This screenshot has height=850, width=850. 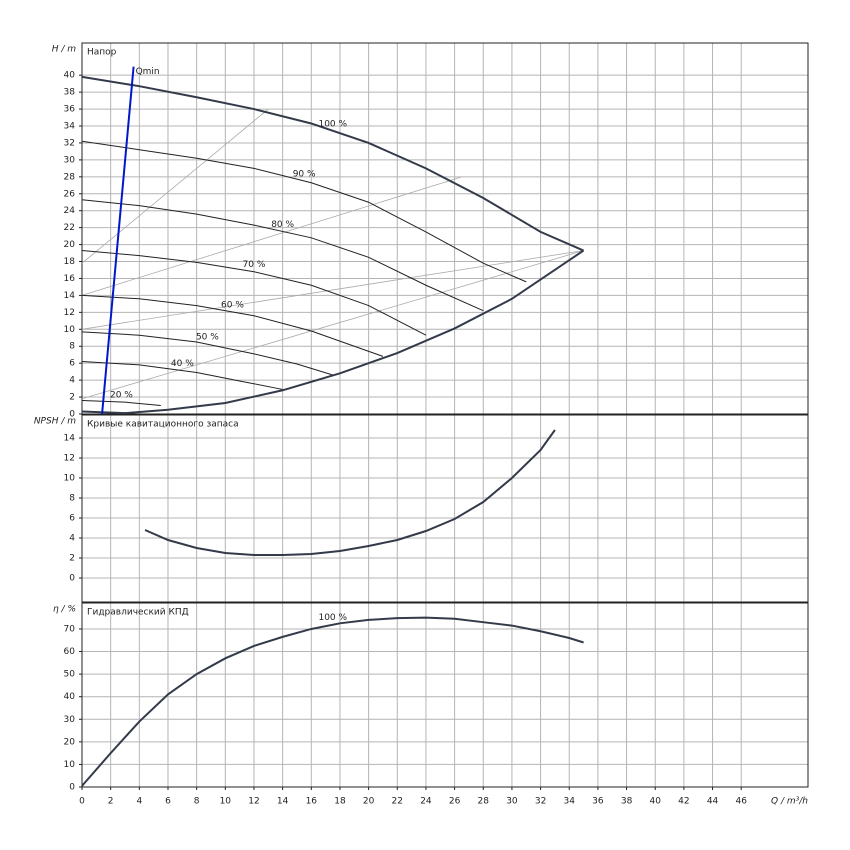 I want to click on x-tick-label: 38, so click(x=627, y=802).